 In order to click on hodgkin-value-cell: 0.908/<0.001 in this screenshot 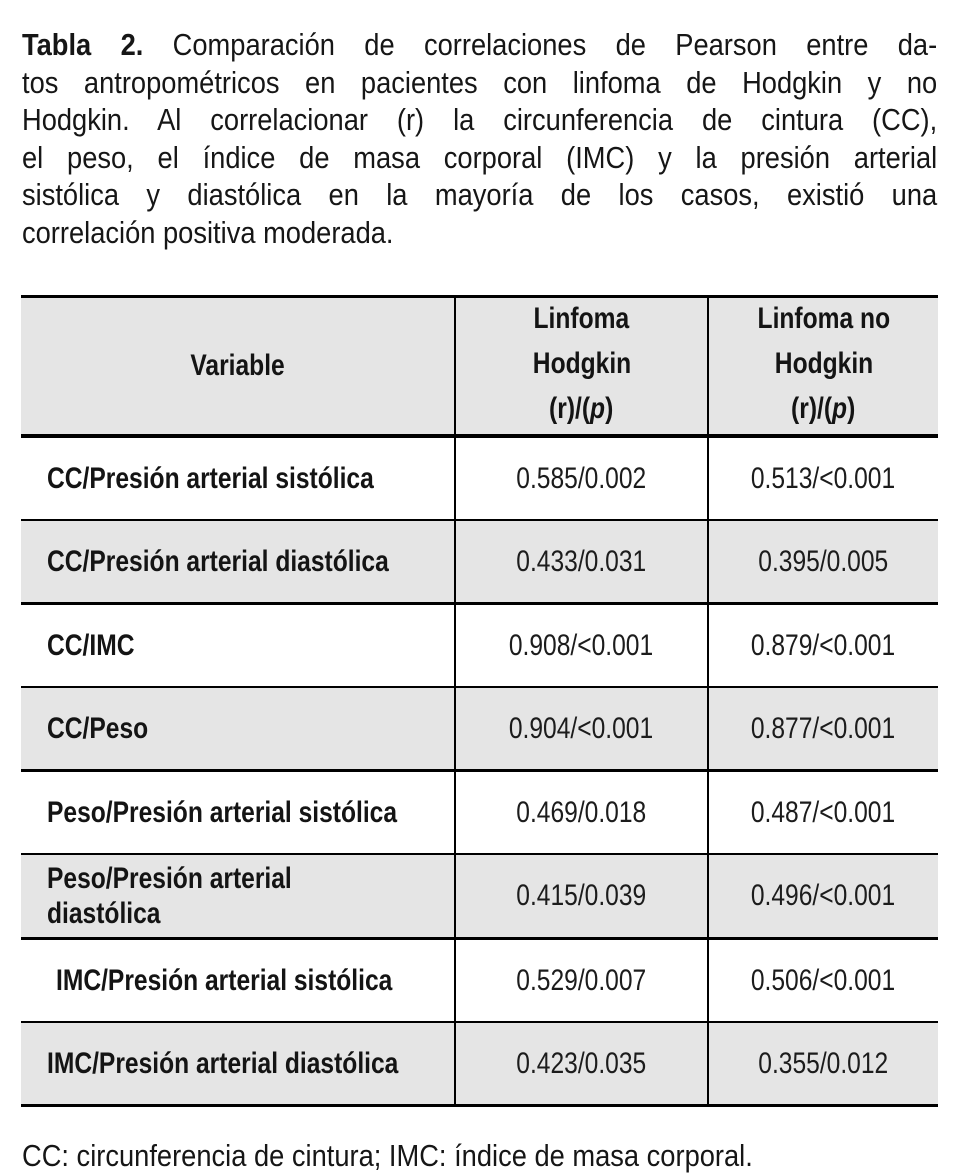, I will do `click(581, 645)`.